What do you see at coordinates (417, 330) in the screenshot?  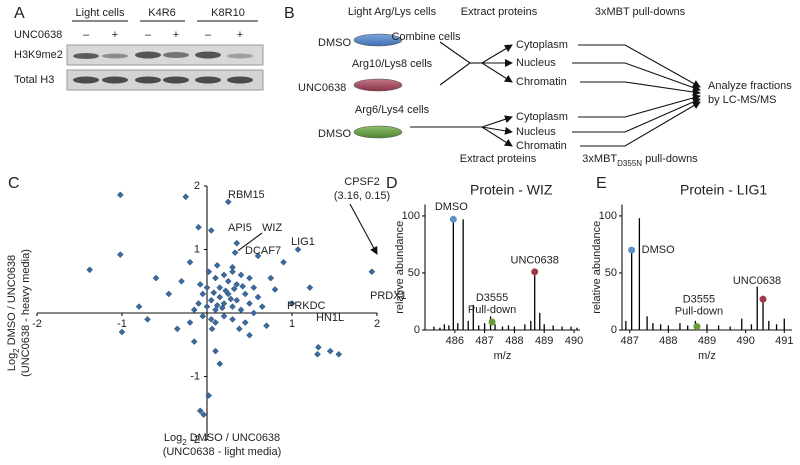 I see `y-tick-label: 0` at bounding box center [417, 330].